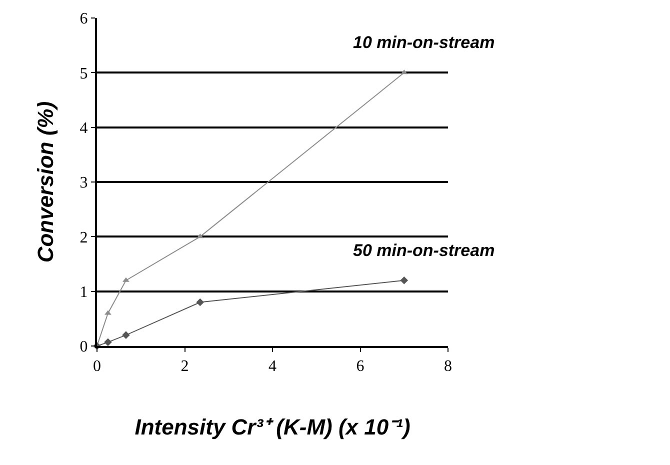  Describe the element at coordinates (360, 367) in the screenshot. I see `x-tick-label: 6` at that location.